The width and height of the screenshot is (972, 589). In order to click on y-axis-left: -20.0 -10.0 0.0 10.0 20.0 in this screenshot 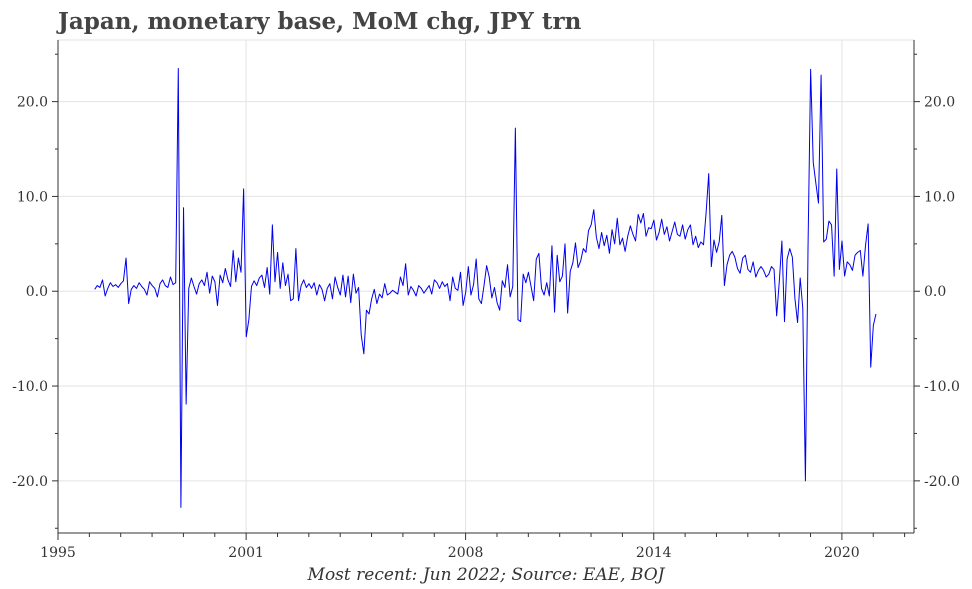, I will do `click(35, 286)`.